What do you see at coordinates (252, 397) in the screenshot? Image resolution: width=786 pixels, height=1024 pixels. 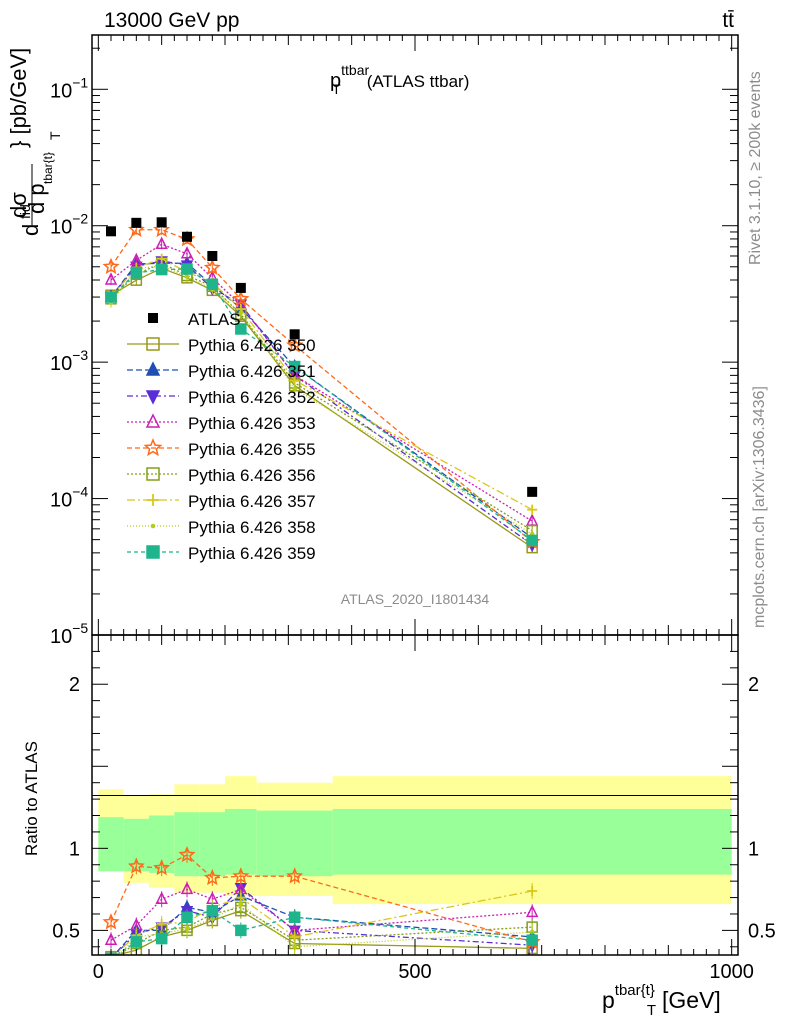 I see `legend-label: Pythia 6.426 352` at bounding box center [252, 397].